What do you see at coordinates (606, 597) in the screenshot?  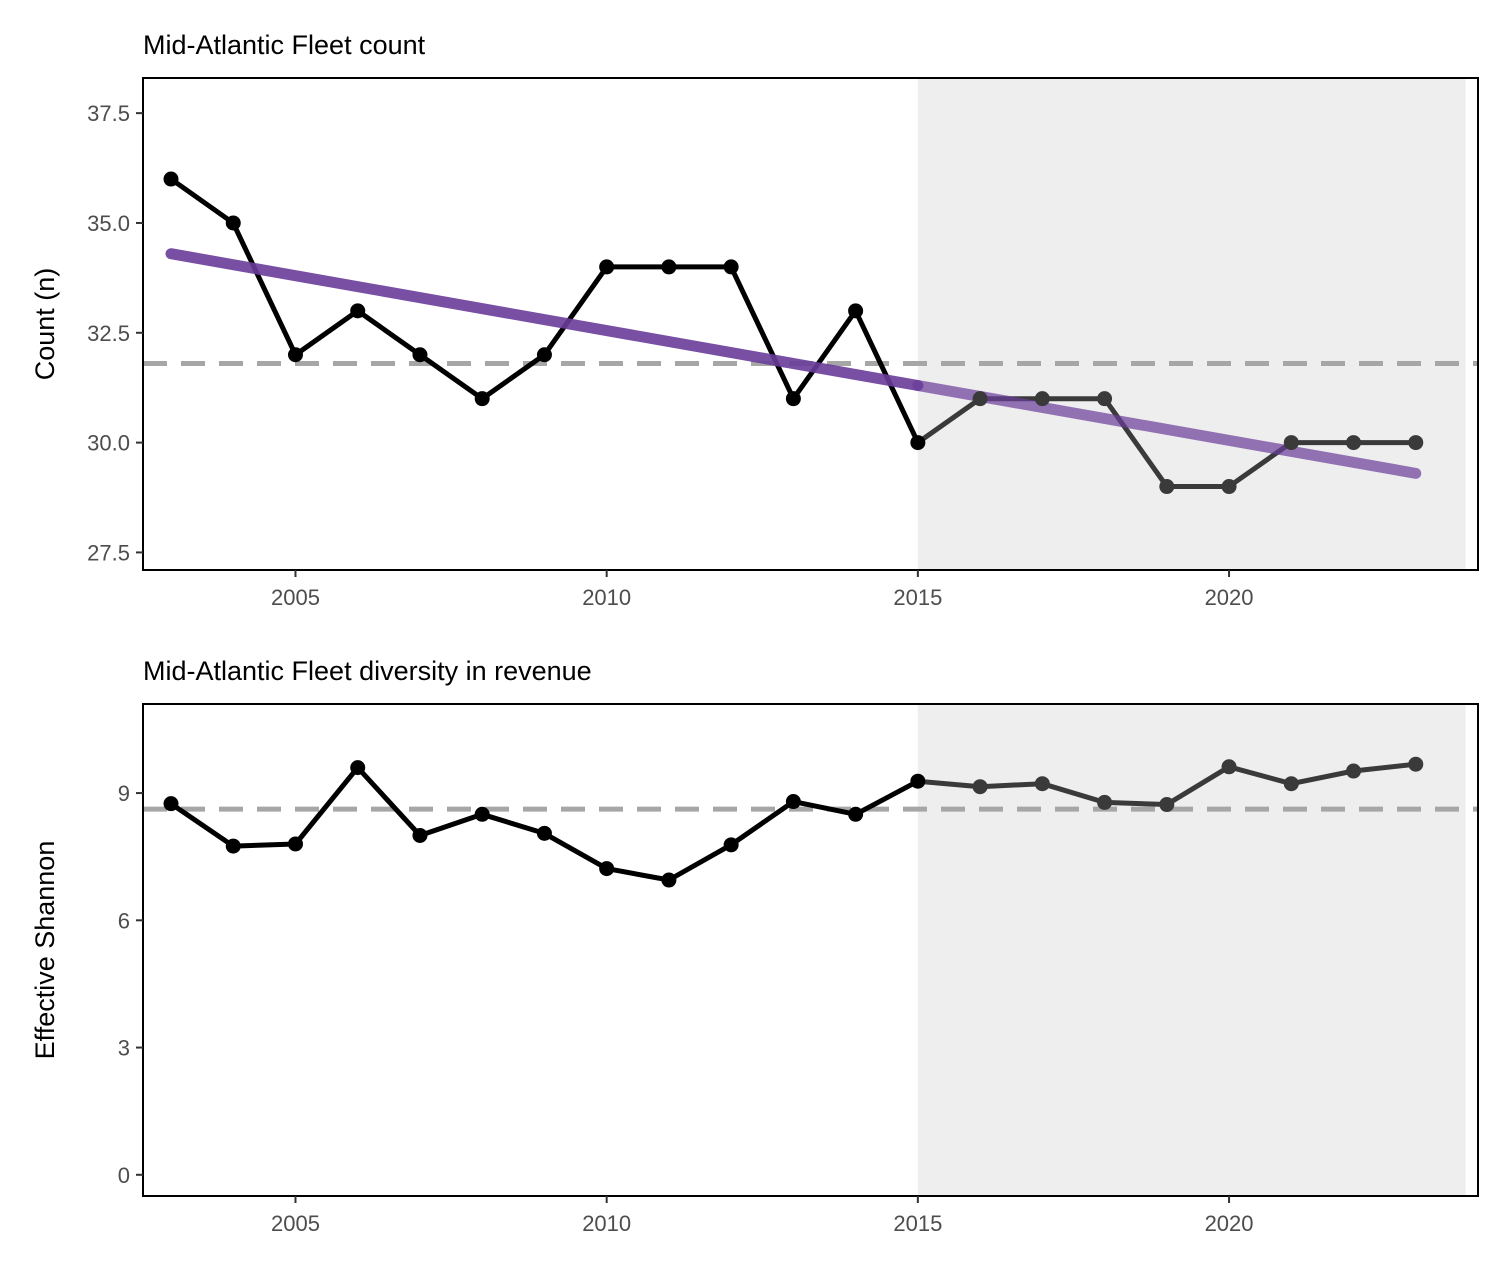 I see `panel-1-x-tick-label: 2010` at bounding box center [606, 597].